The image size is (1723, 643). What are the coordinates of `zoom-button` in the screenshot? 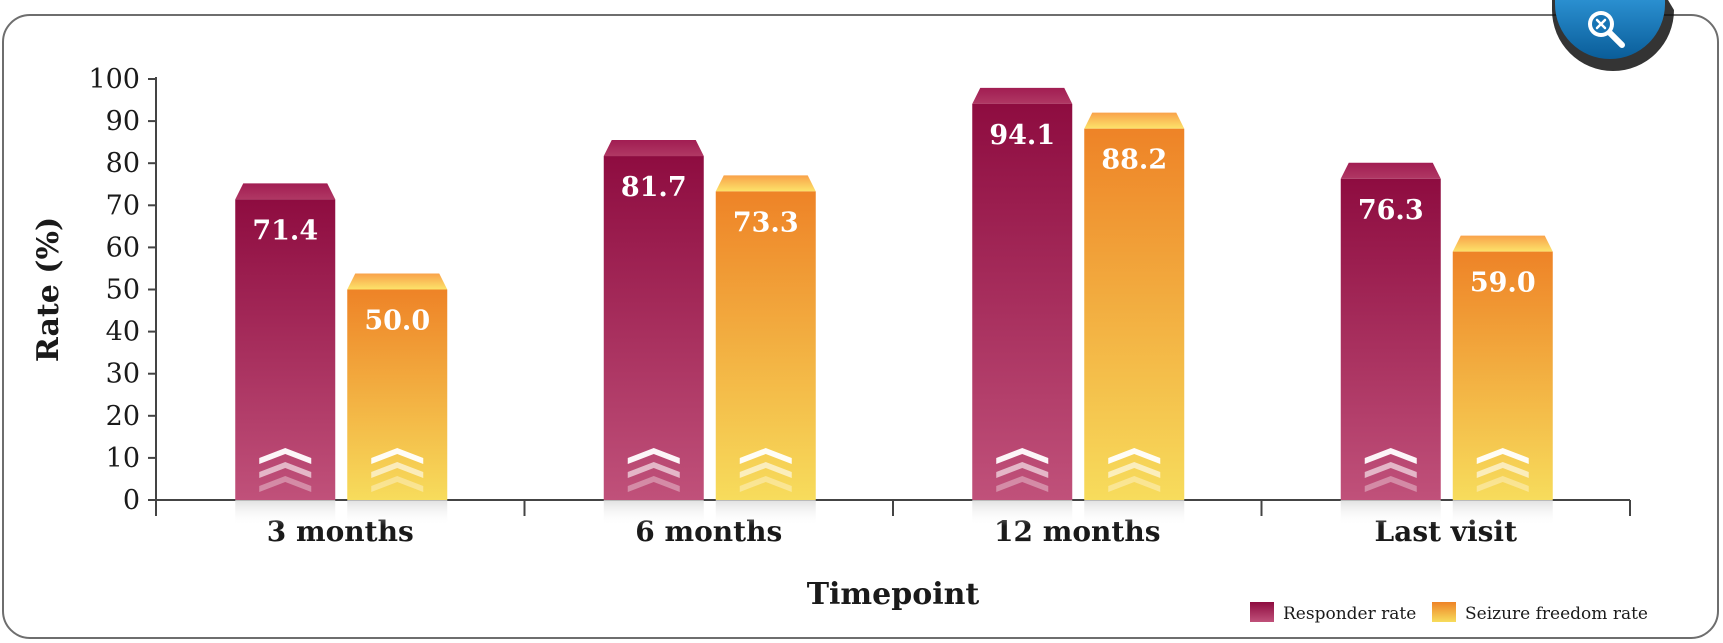 It's located at (1613, 36).